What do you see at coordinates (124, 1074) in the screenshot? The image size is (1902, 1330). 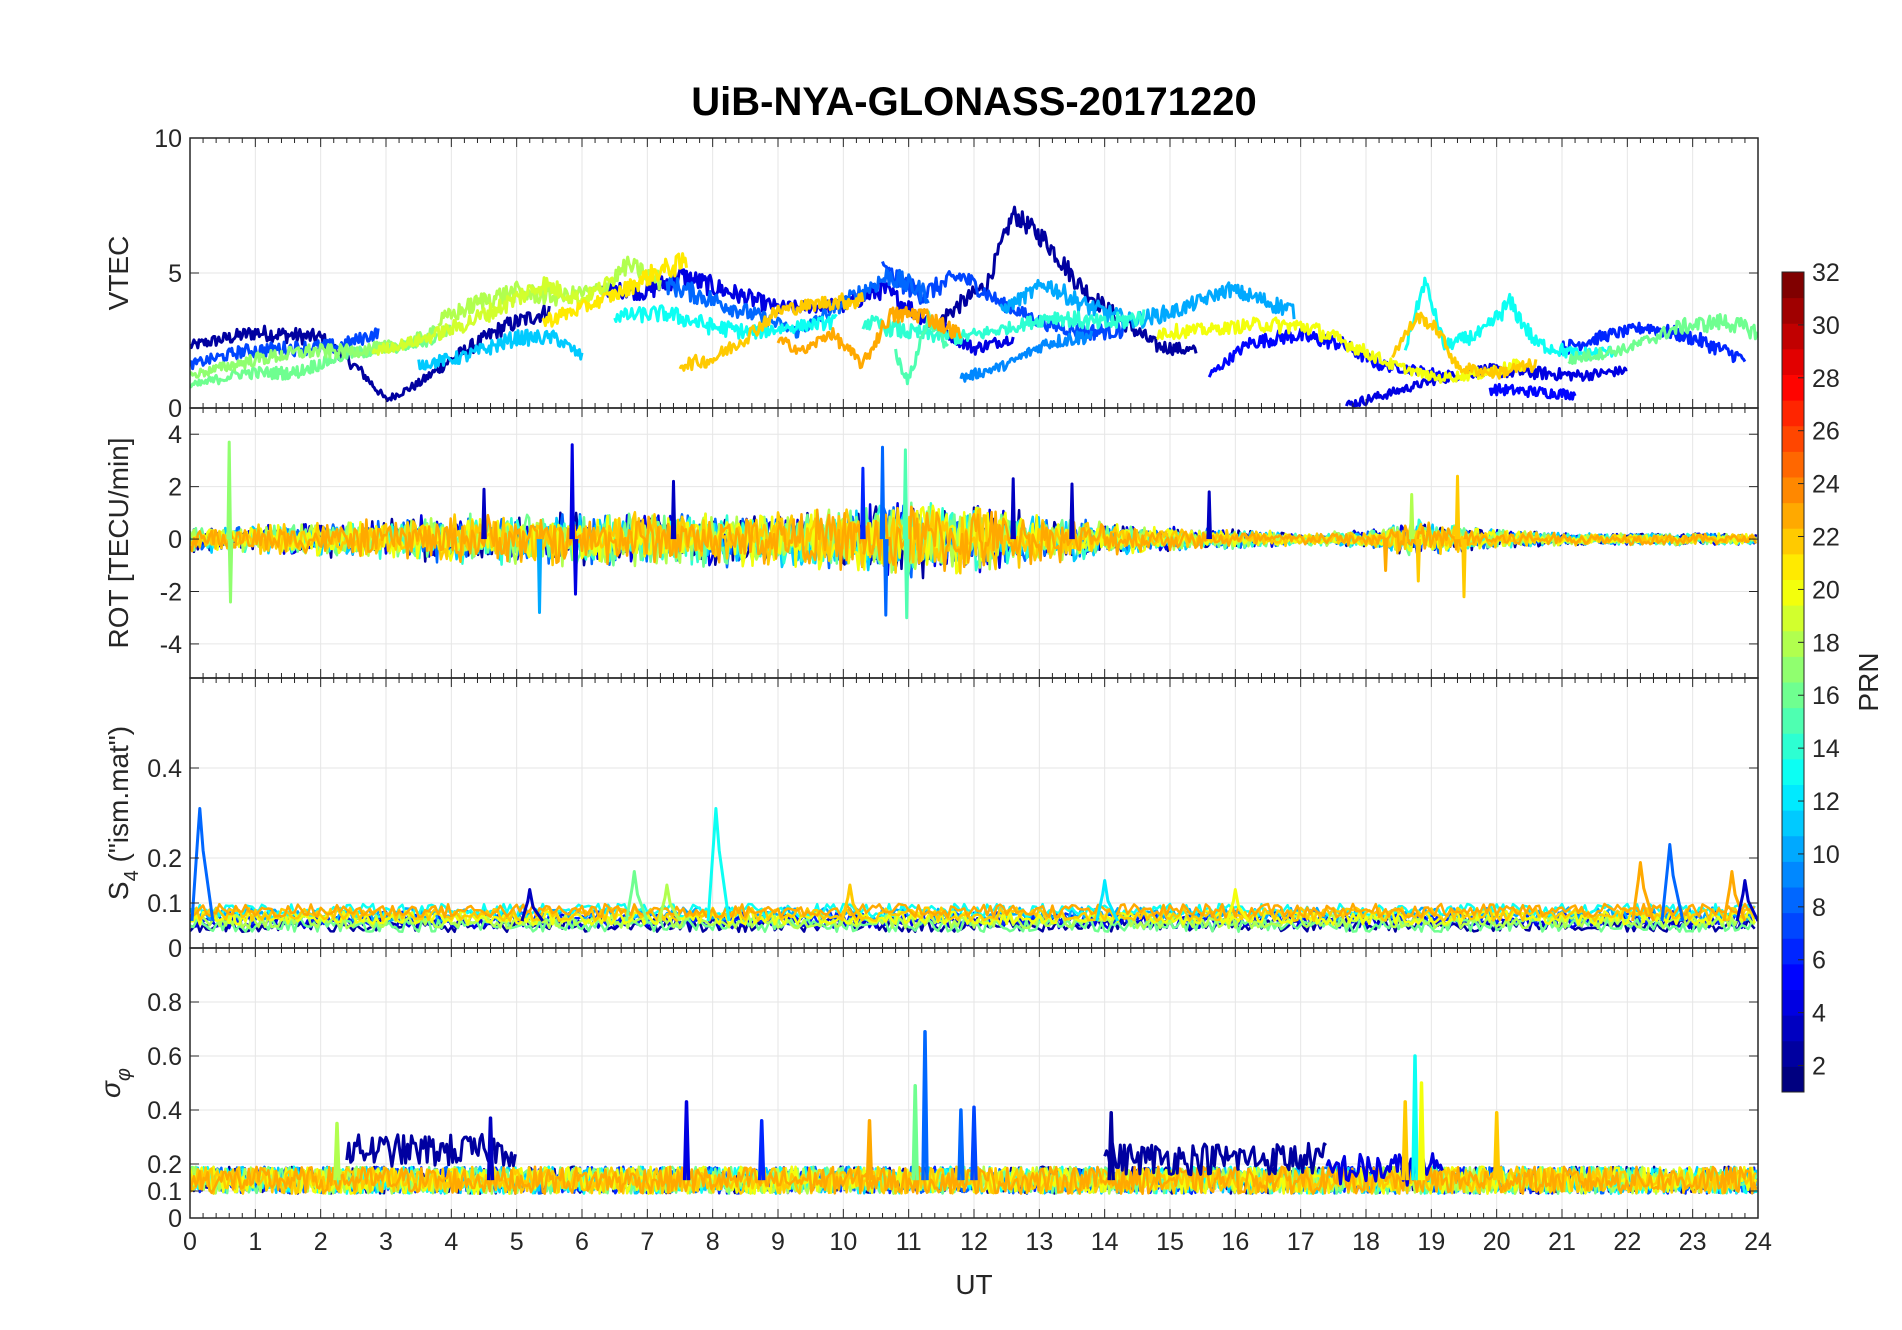 I see `y-axis-label-subscript: φ` at bounding box center [124, 1074].